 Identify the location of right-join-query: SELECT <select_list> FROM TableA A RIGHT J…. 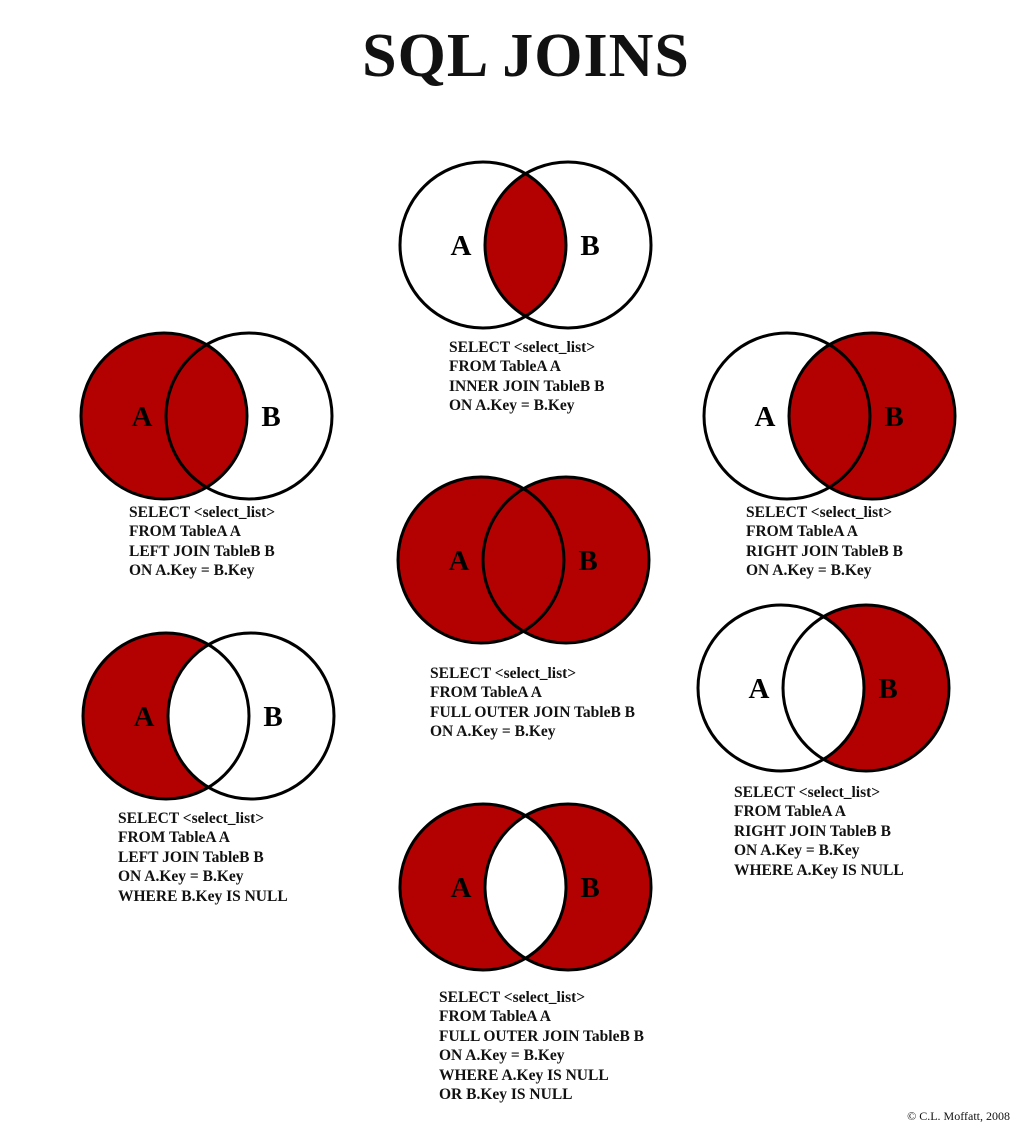
(824, 542).